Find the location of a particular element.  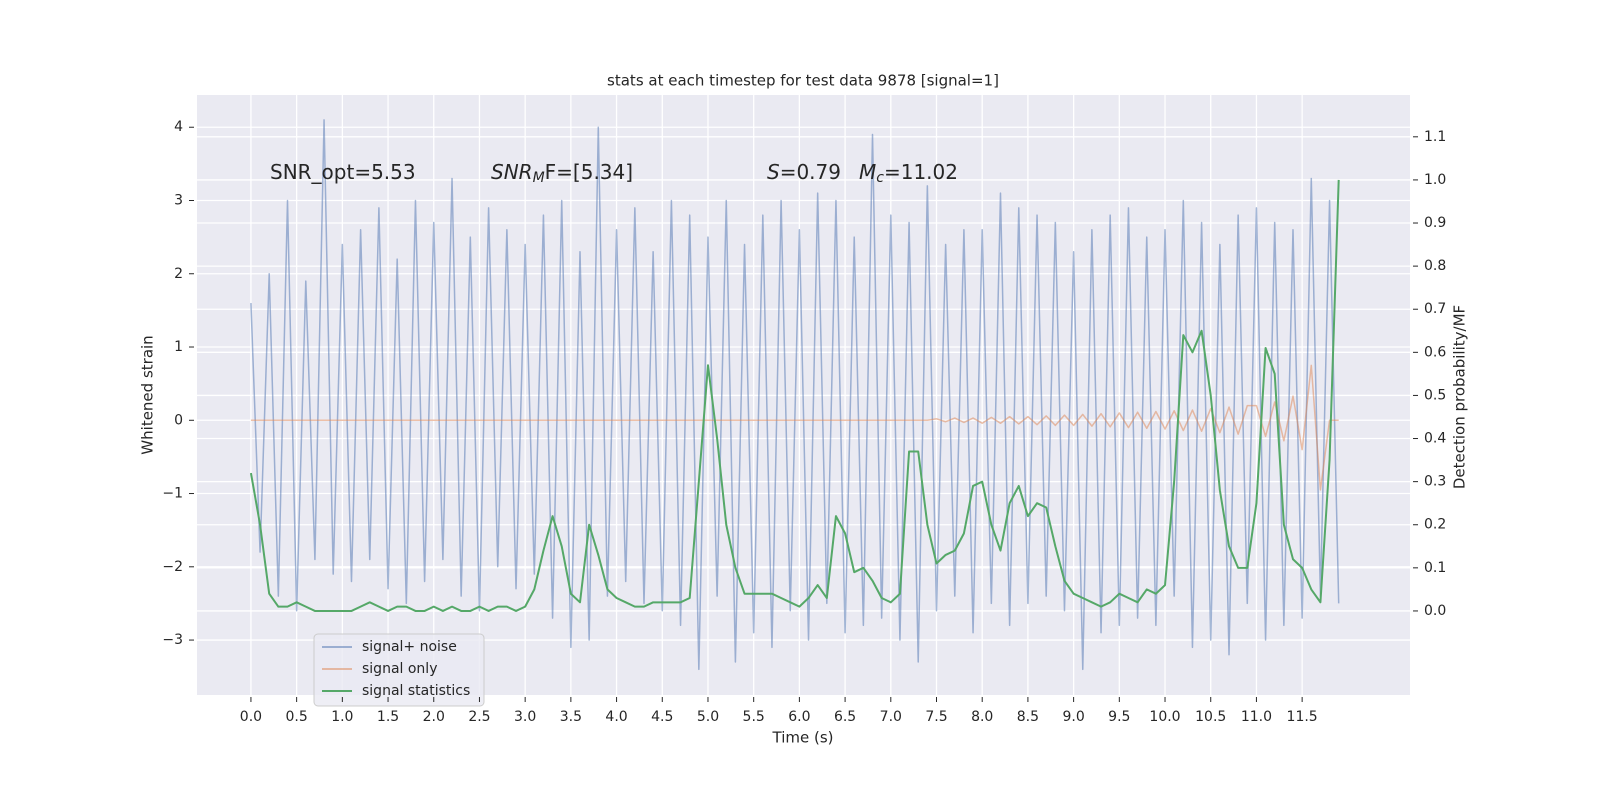

y2-tick-label: 0.6 is located at coordinates (1435, 352).